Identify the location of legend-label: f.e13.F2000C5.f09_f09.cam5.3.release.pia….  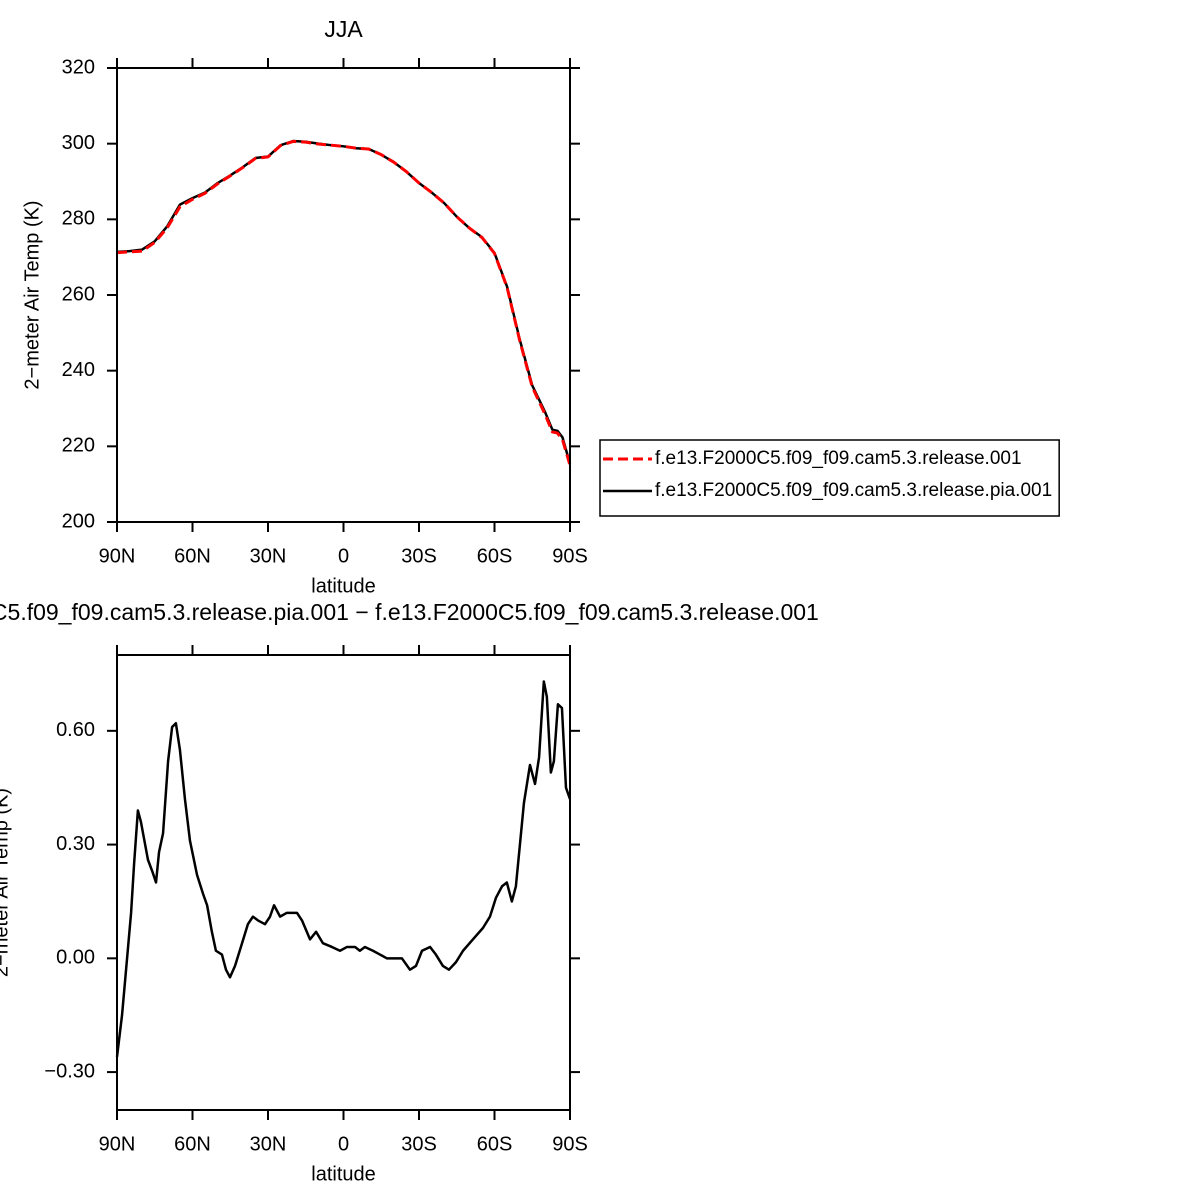
(853, 490).